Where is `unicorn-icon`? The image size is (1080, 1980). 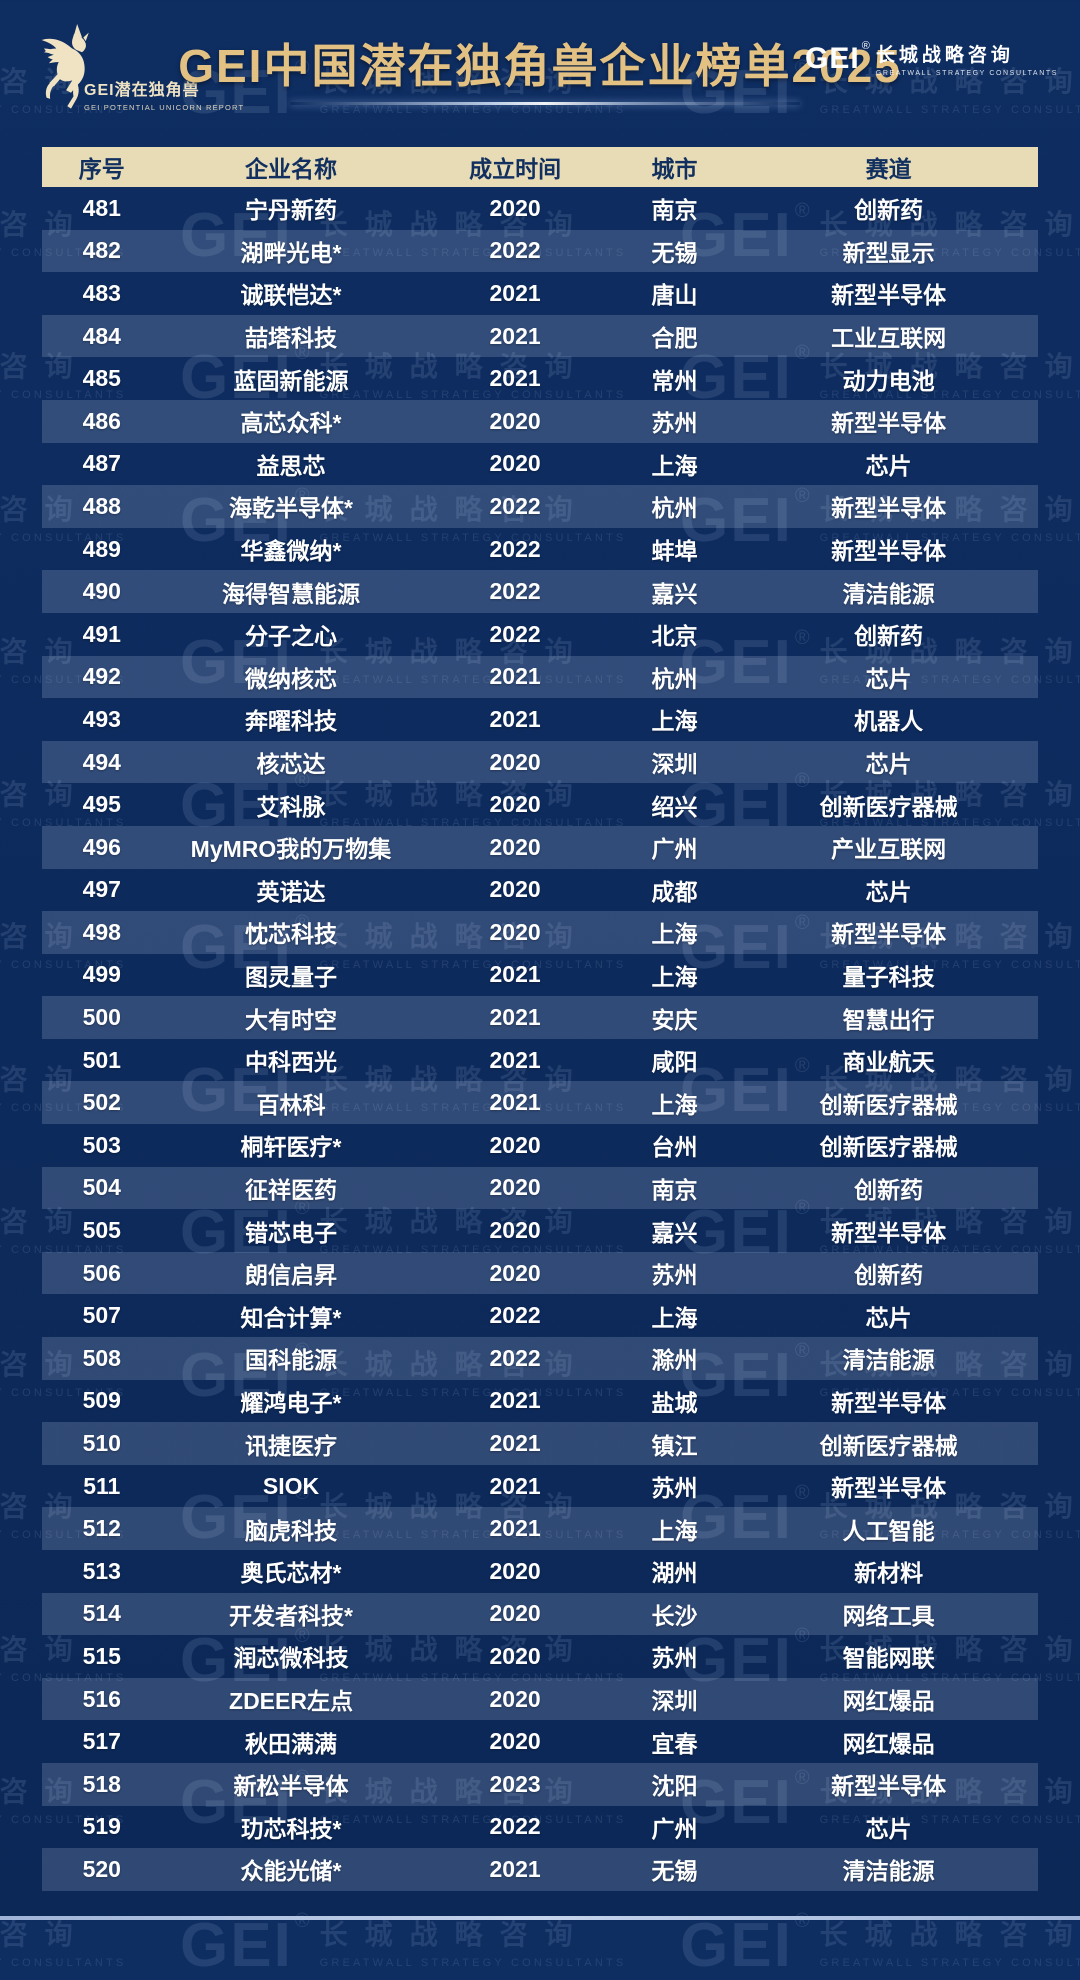 unicorn-icon is located at coordinates (65, 66).